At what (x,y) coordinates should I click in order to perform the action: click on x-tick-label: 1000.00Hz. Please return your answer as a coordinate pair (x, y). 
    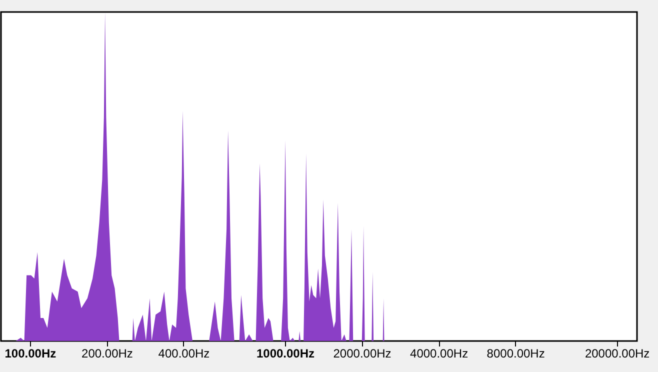
    Looking at the image, I should click on (285, 353).